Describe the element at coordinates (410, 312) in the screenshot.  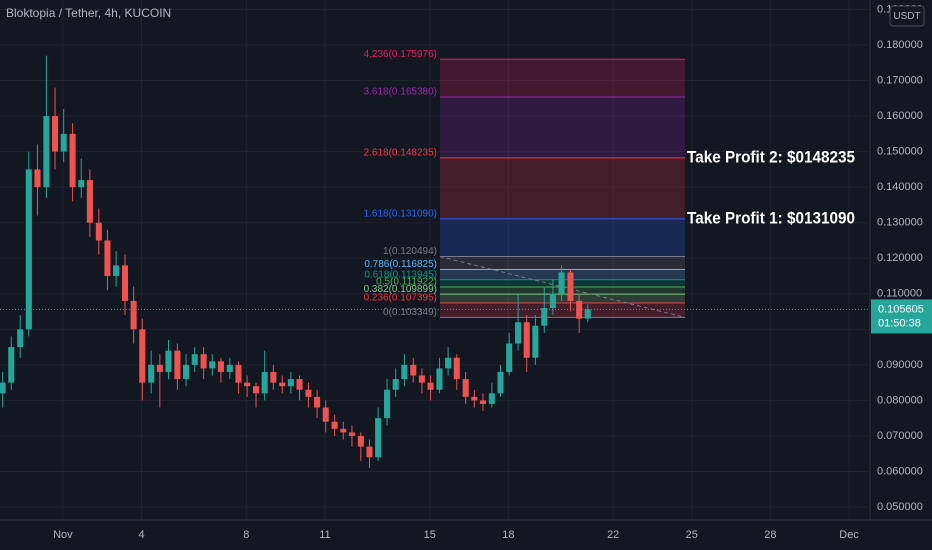
I see `fib-label: 0(0.103349)` at that location.